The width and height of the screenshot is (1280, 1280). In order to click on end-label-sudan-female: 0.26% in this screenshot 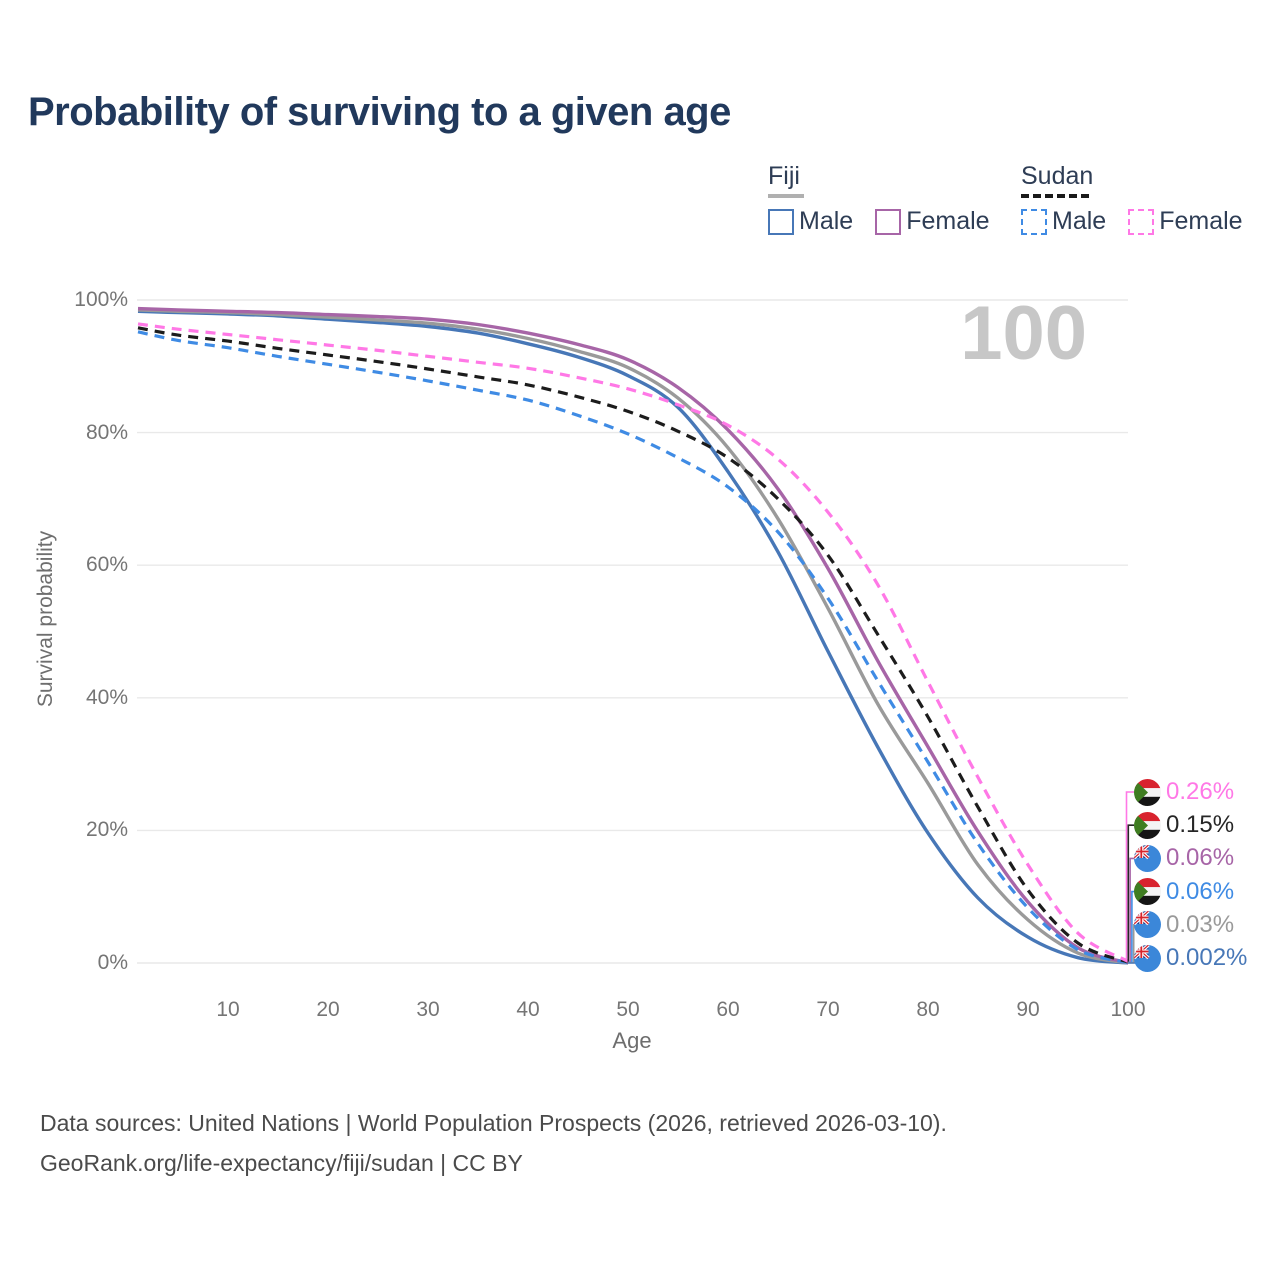, I will do `click(1184, 792)`.